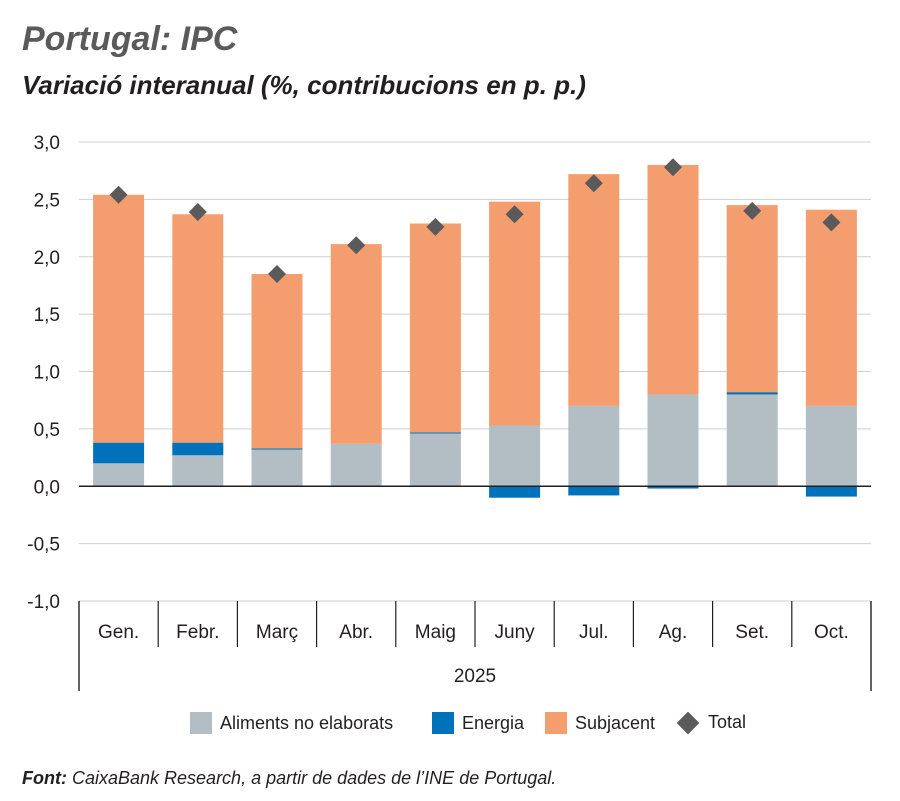 This screenshot has width=900, height=801. I want to click on y-tick-label: -1,0, so click(43, 602).